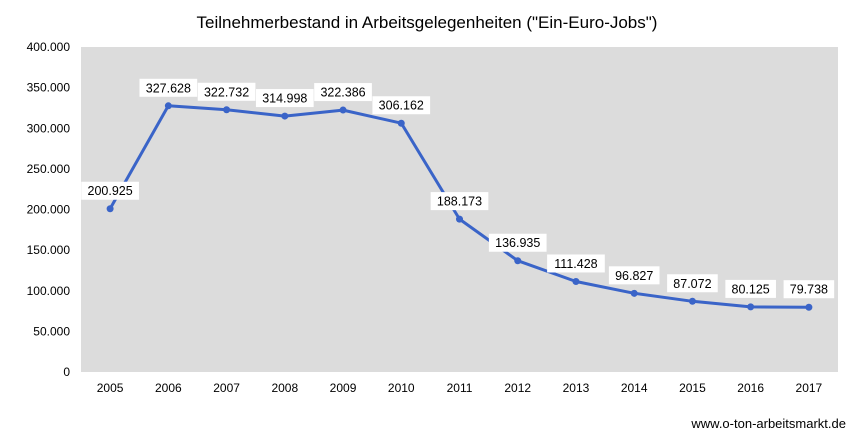 The height and width of the screenshot is (438, 854). I want to click on x-tick-label: 2011, so click(460, 388).